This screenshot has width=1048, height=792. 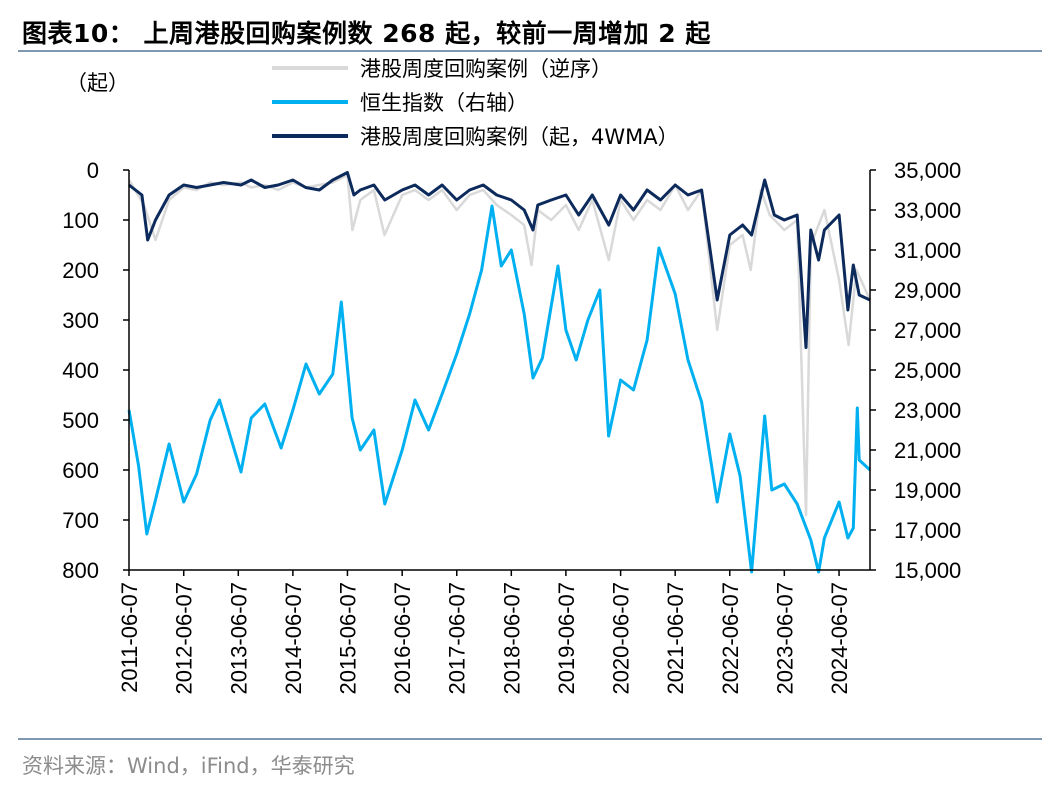 What do you see at coordinates (80, 520) in the screenshot?
I see `left-tick-label: 700` at bounding box center [80, 520].